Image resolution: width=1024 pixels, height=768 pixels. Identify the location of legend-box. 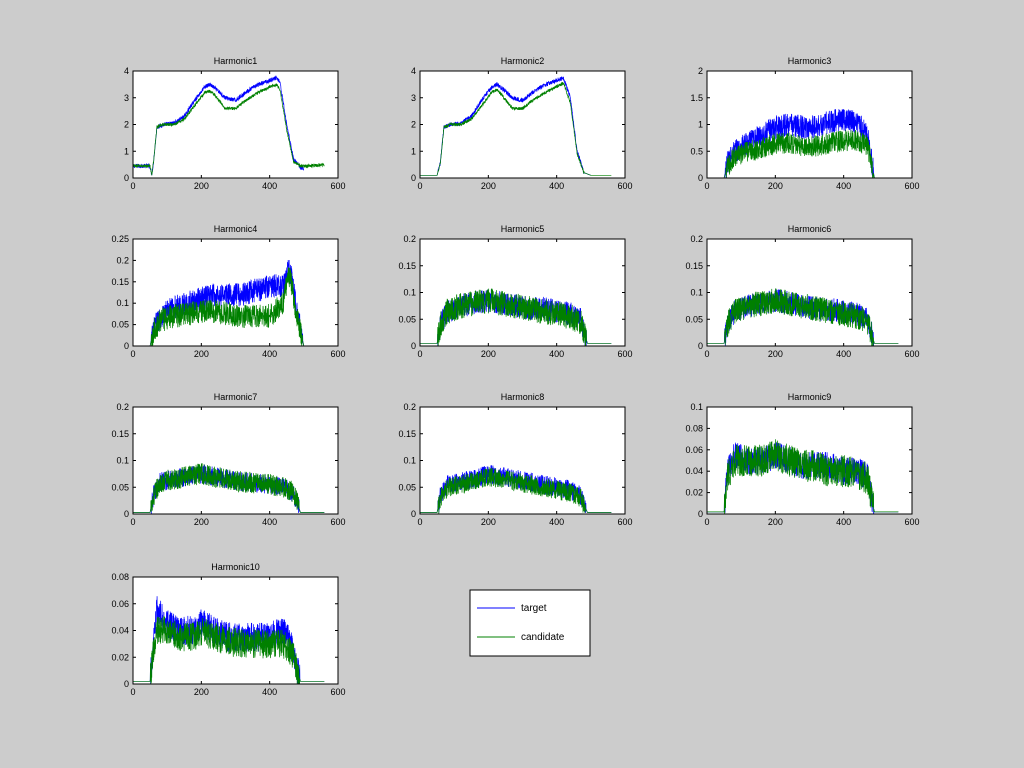
(530, 623).